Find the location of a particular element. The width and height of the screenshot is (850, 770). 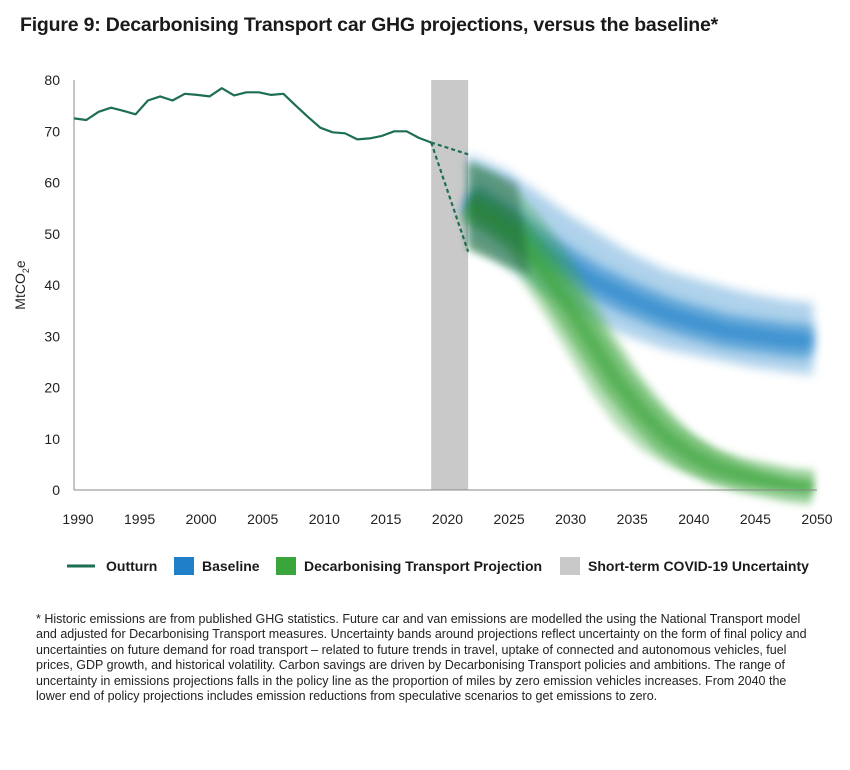

y-tick-label: 70 is located at coordinates (52, 131).